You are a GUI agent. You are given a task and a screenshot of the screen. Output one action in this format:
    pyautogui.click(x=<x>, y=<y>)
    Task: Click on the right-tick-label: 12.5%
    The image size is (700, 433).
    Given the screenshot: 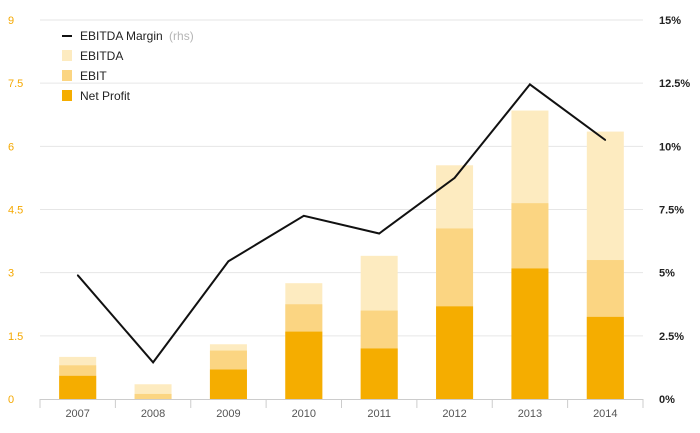 What is the action you would take?
    pyautogui.click(x=674, y=84)
    